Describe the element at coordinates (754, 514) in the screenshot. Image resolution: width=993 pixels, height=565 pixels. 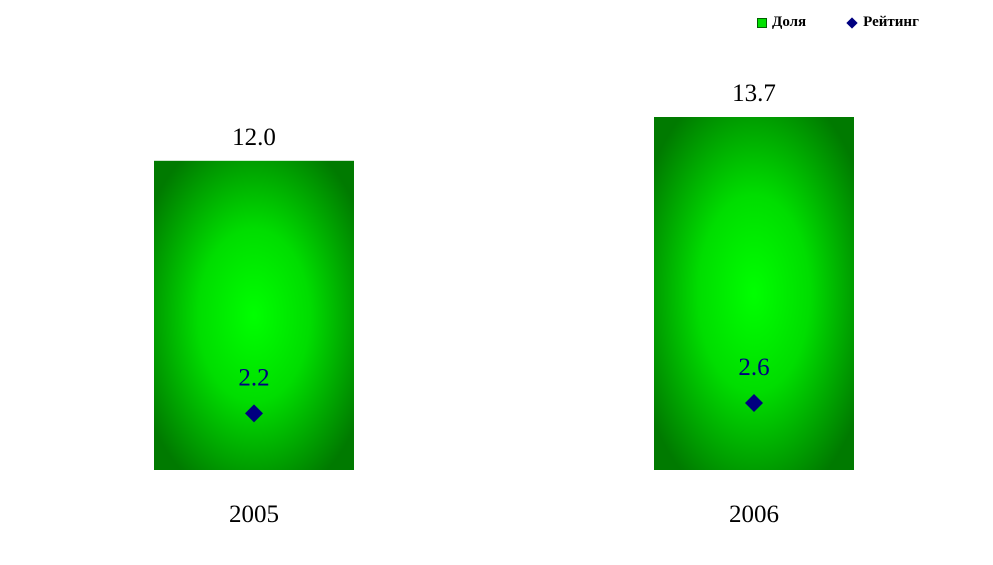
I see `x-tick-label-2006: 2006` at that location.